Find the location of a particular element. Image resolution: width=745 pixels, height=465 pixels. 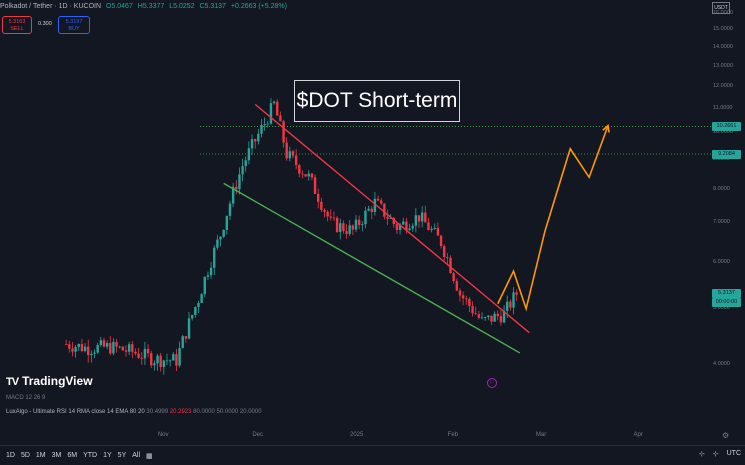

price-tag: 10.2661 is located at coordinates (726, 126).